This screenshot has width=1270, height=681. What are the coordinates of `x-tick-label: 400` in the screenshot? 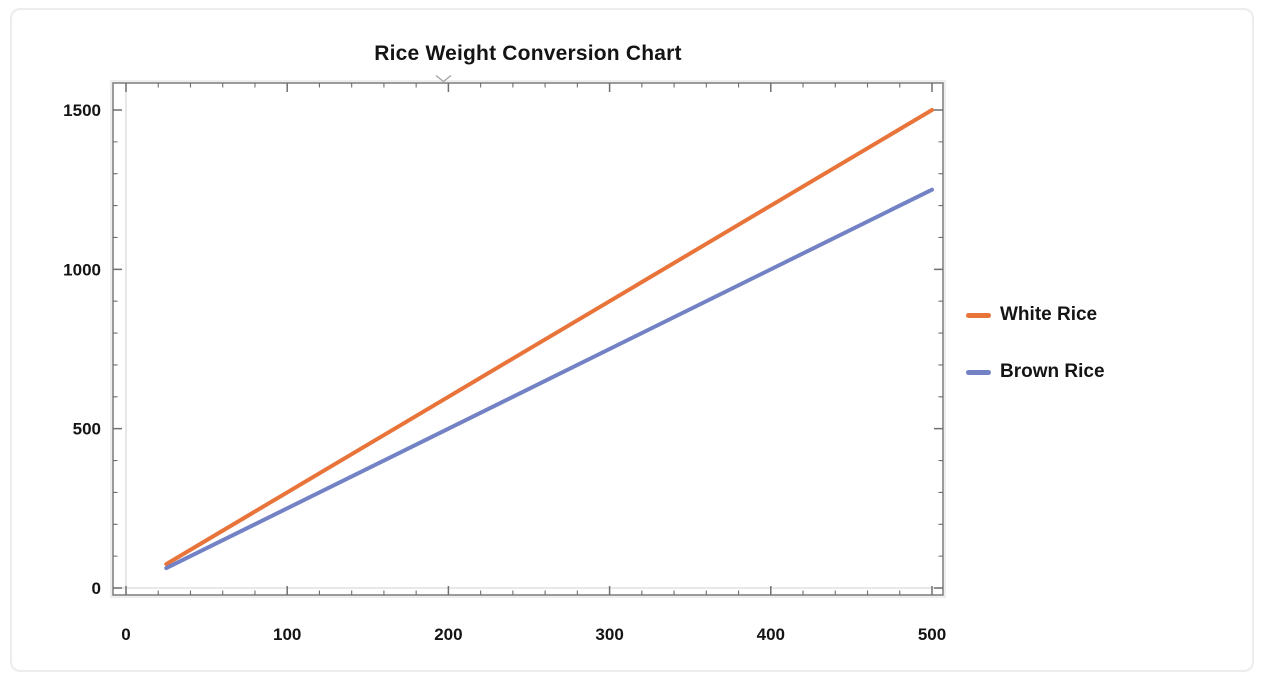 It's located at (771, 634).